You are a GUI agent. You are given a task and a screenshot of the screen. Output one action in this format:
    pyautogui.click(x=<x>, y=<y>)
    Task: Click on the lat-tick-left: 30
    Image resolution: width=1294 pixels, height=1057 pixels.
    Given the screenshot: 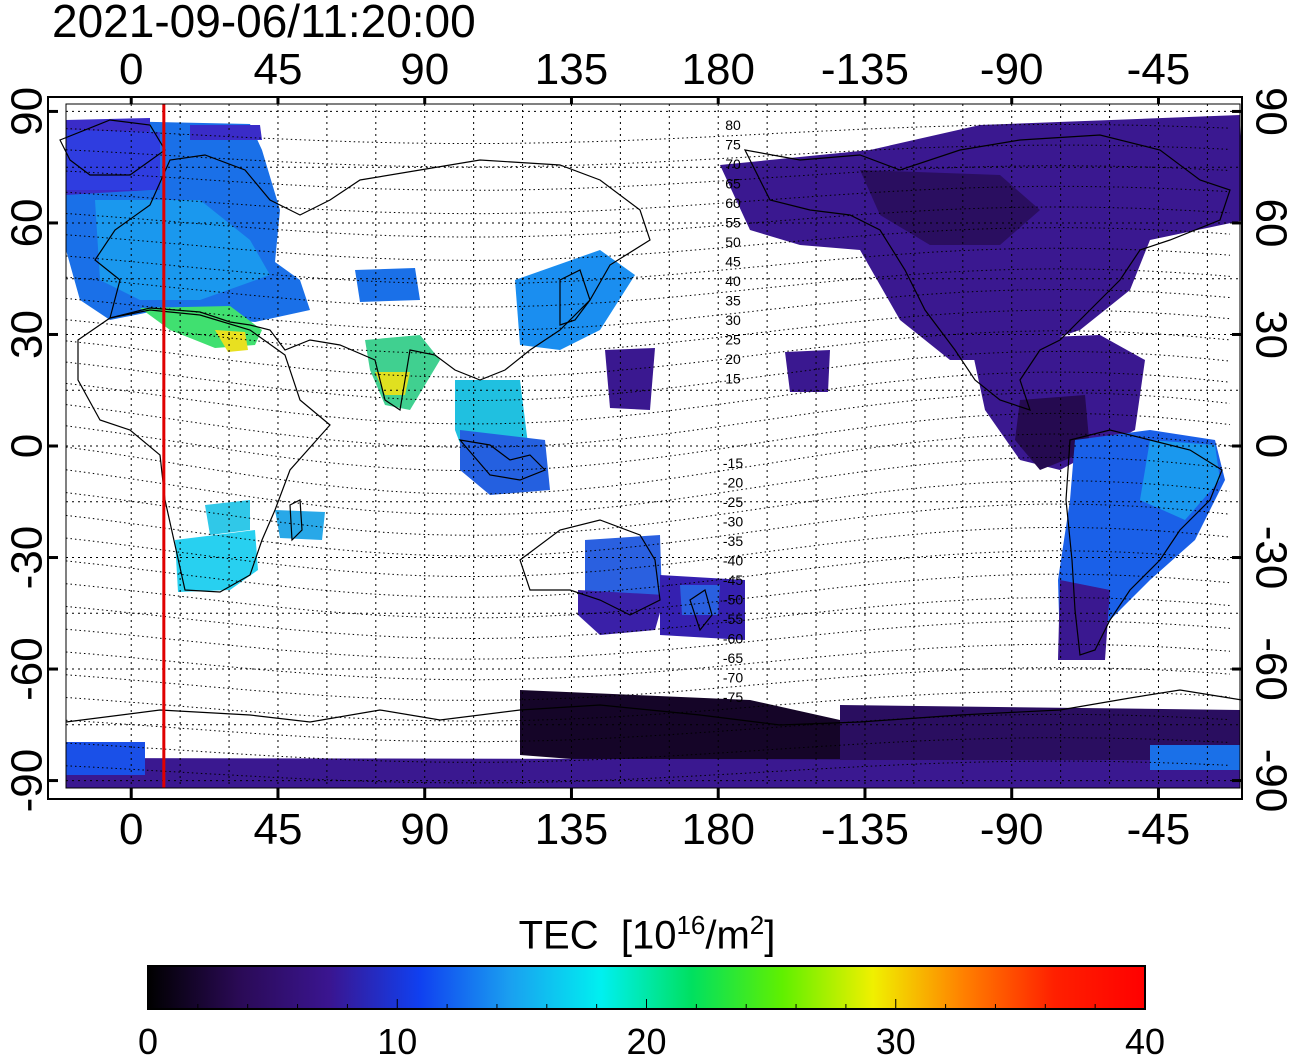 What is the action you would take?
    pyautogui.click(x=27, y=334)
    